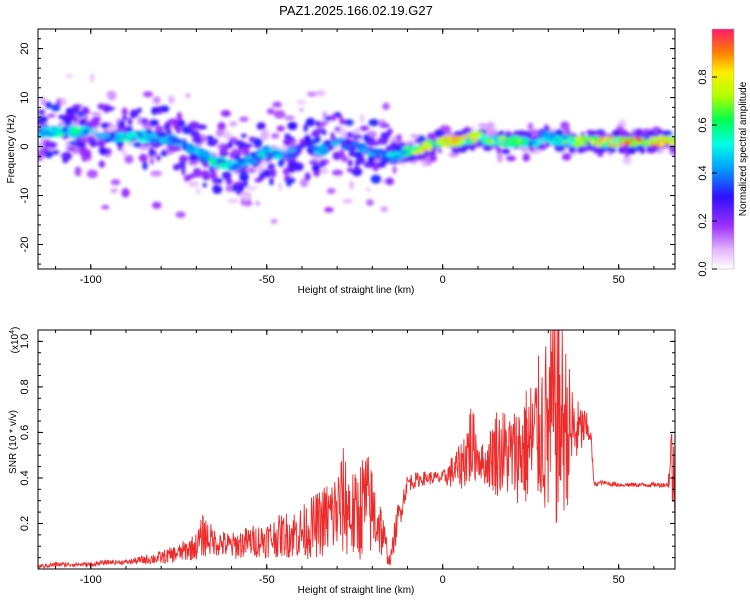  Describe the element at coordinates (619, 580) in the screenshot. I see `x-tick-label: 50` at that location.